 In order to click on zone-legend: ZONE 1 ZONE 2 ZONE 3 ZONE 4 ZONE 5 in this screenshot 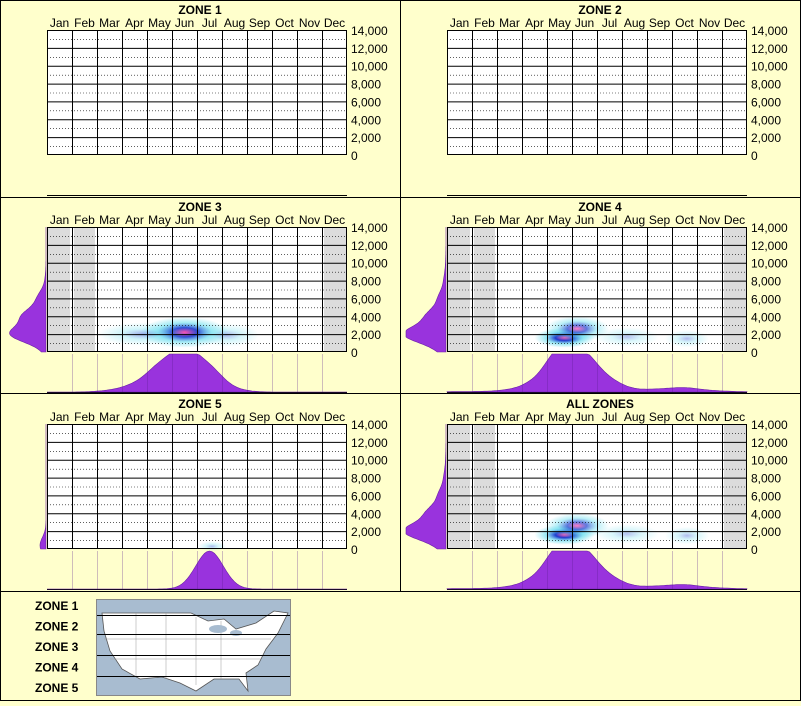, I will do `click(163, 647)`.